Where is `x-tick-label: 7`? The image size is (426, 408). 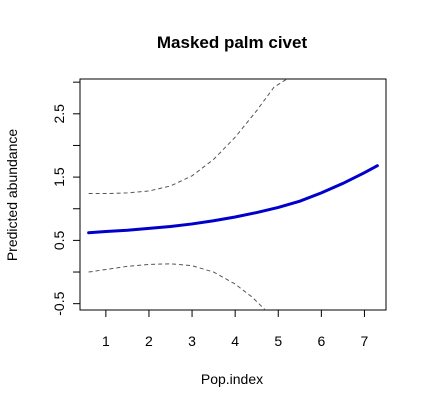
x-tick-label: 7 is located at coordinates (365, 341).